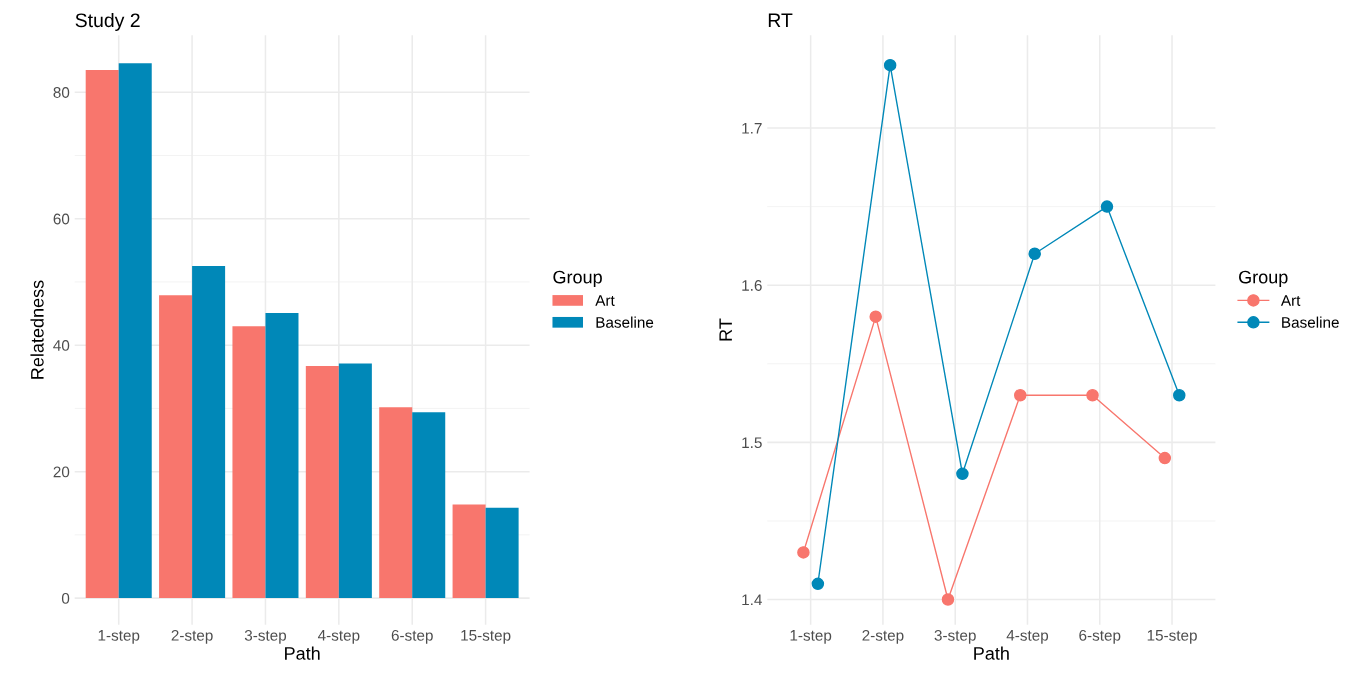 The height and width of the screenshot is (679, 1358). Describe the element at coordinates (752, 285) in the screenshot. I see `y-tick-label: 1.6` at that location.